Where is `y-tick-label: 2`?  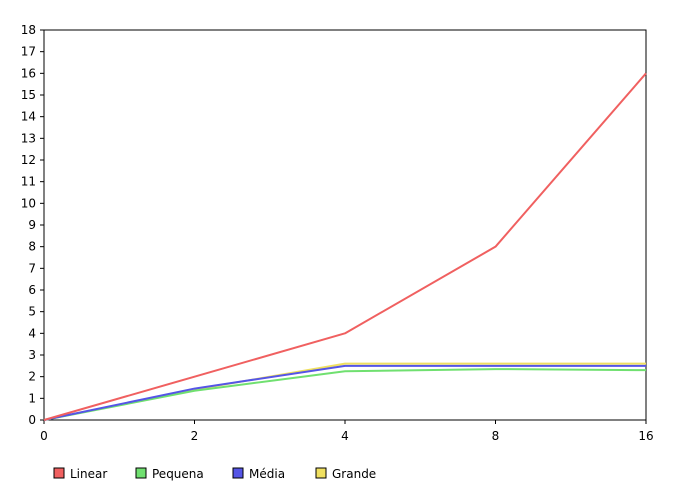 y-tick-label: 2 is located at coordinates (32, 377).